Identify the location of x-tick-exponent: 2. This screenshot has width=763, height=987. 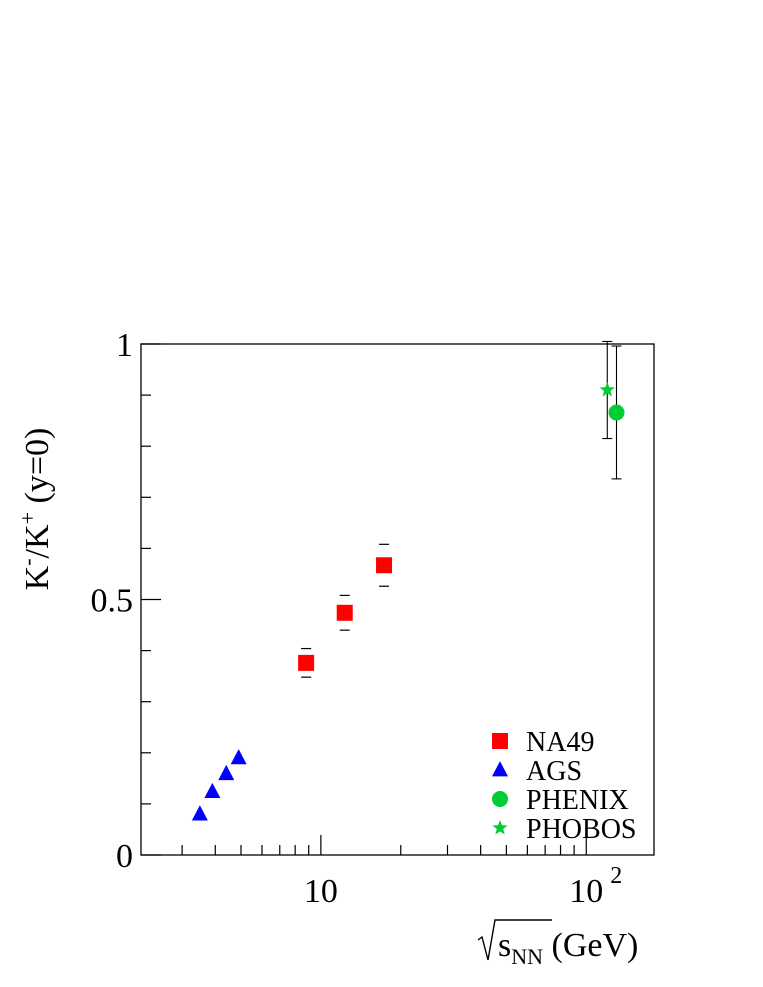
(616, 876).